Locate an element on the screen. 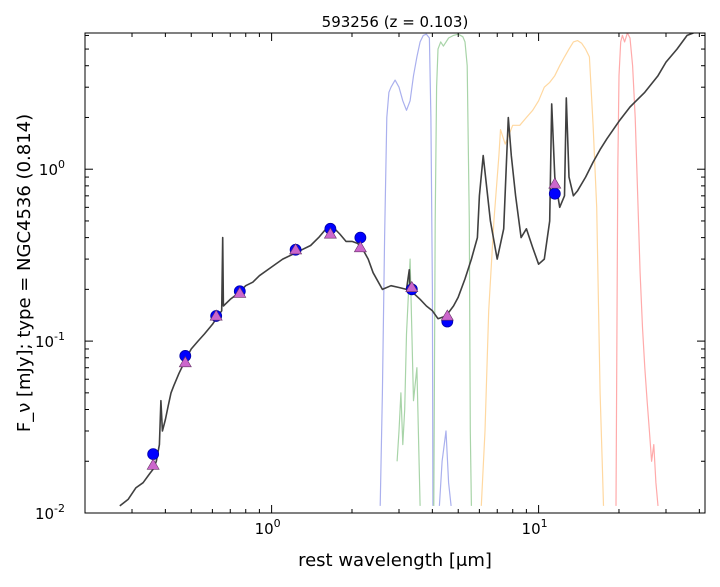  filter-curve-orange is located at coordinates (542, 272).